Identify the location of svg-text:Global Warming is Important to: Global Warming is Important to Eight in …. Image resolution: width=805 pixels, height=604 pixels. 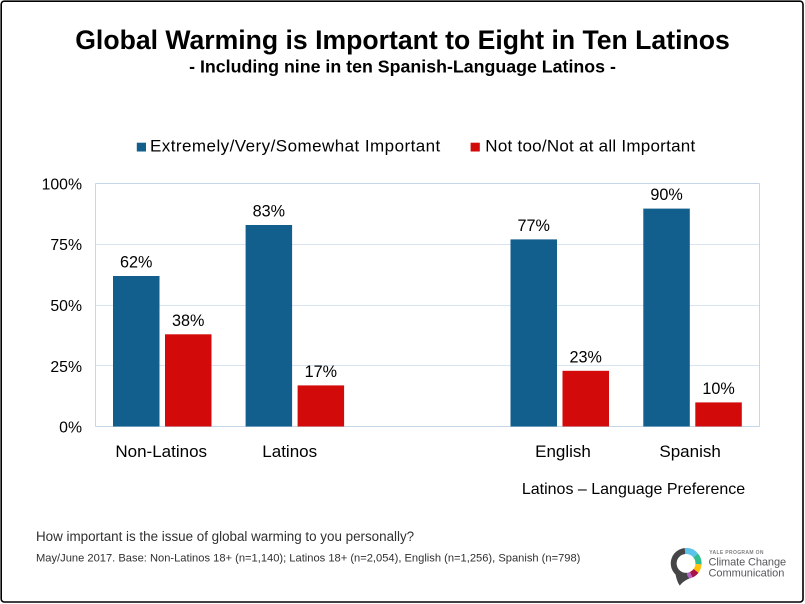
(402, 40).